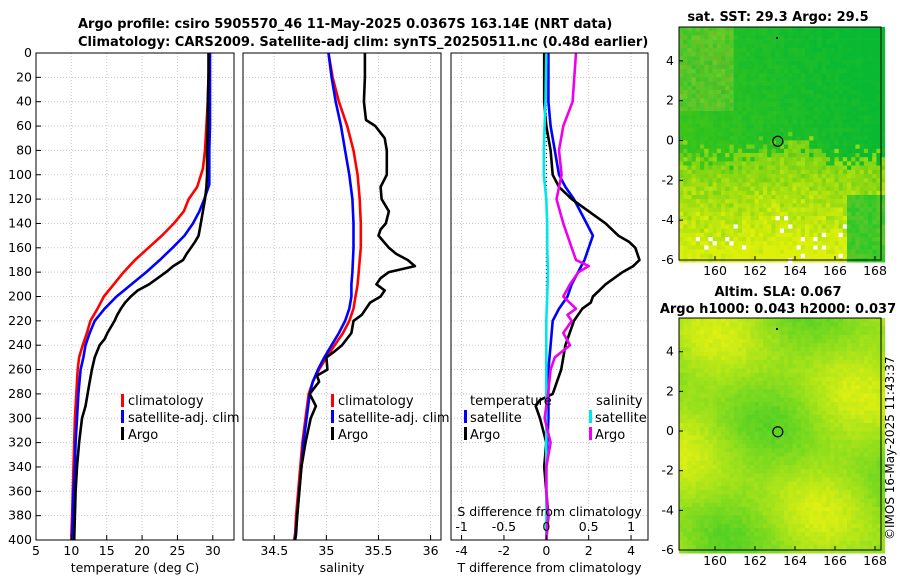 Image resolution: width=900 pixels, height=580 pixels. Describe the element at coordinates (20, 222) in the screenshot. I see `y-tick-label: 140` at that location.